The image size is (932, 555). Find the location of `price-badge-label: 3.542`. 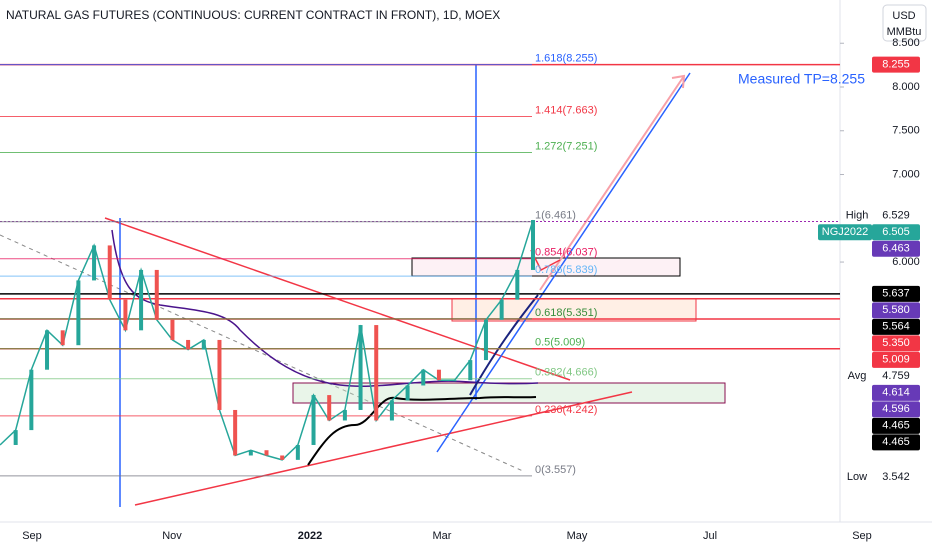

price-badge-label: 3.542 is located at coordinates (896, 477).